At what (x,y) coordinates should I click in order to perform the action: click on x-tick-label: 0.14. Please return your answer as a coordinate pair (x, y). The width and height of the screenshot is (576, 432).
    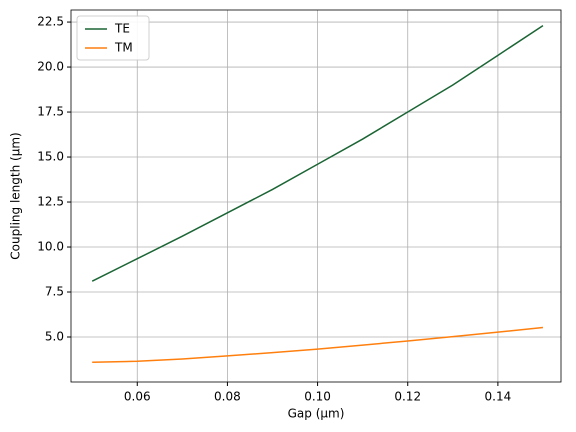
    Looking at the image, I should click on (498, 397).